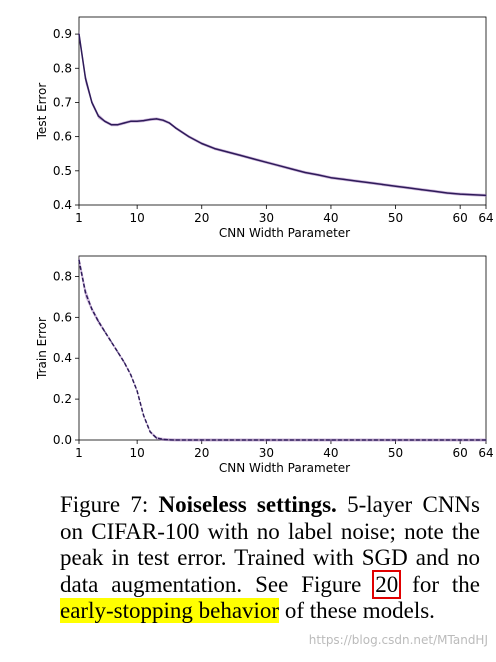 The image size is (496, 662). Describe the element at coordinates (42, 348) in the screenshot. I see `train-y-axis-label: Train Error` at that location.